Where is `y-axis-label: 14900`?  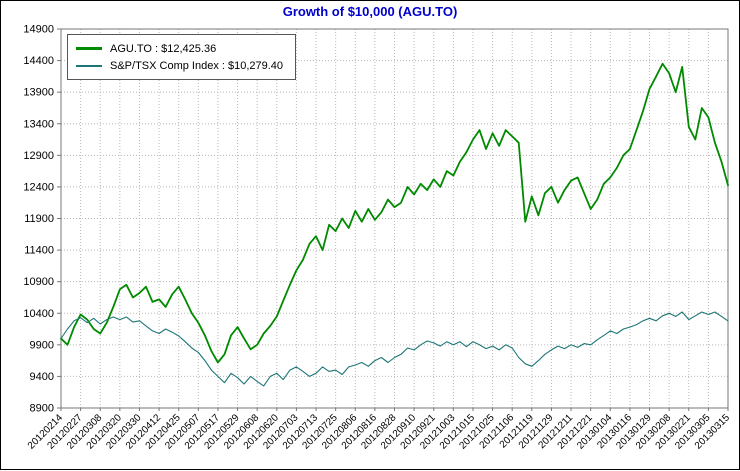
y-axis-label: 14900 is located at coordinates (38, 30).